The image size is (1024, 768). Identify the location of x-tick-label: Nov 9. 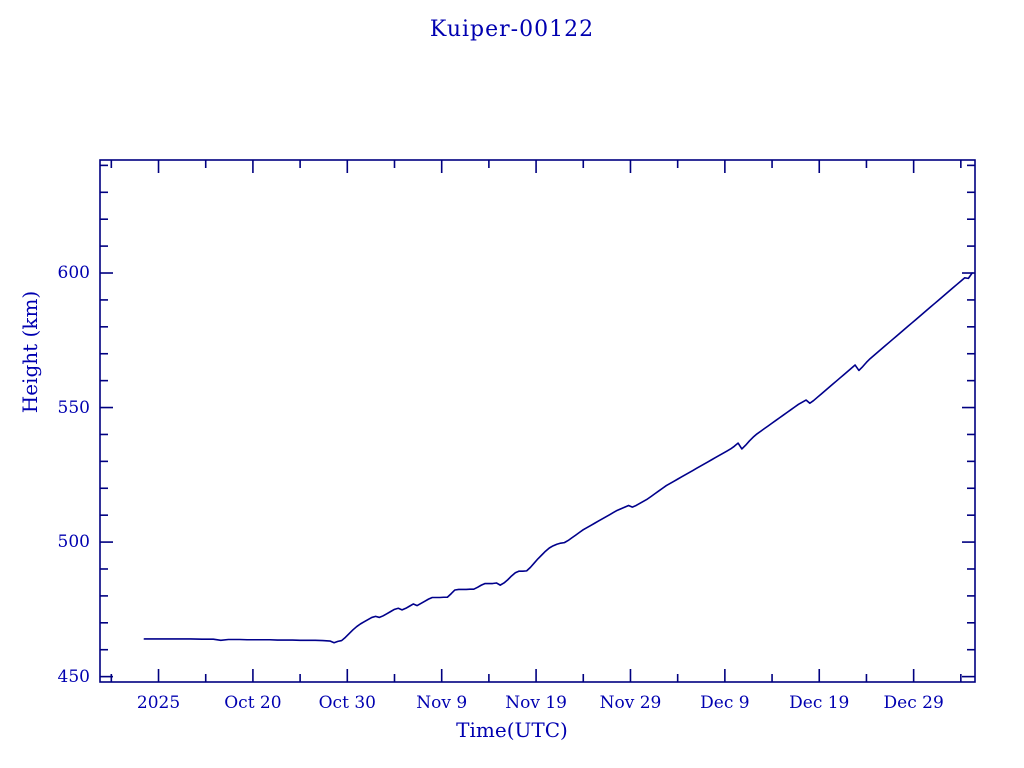
(442, 703).